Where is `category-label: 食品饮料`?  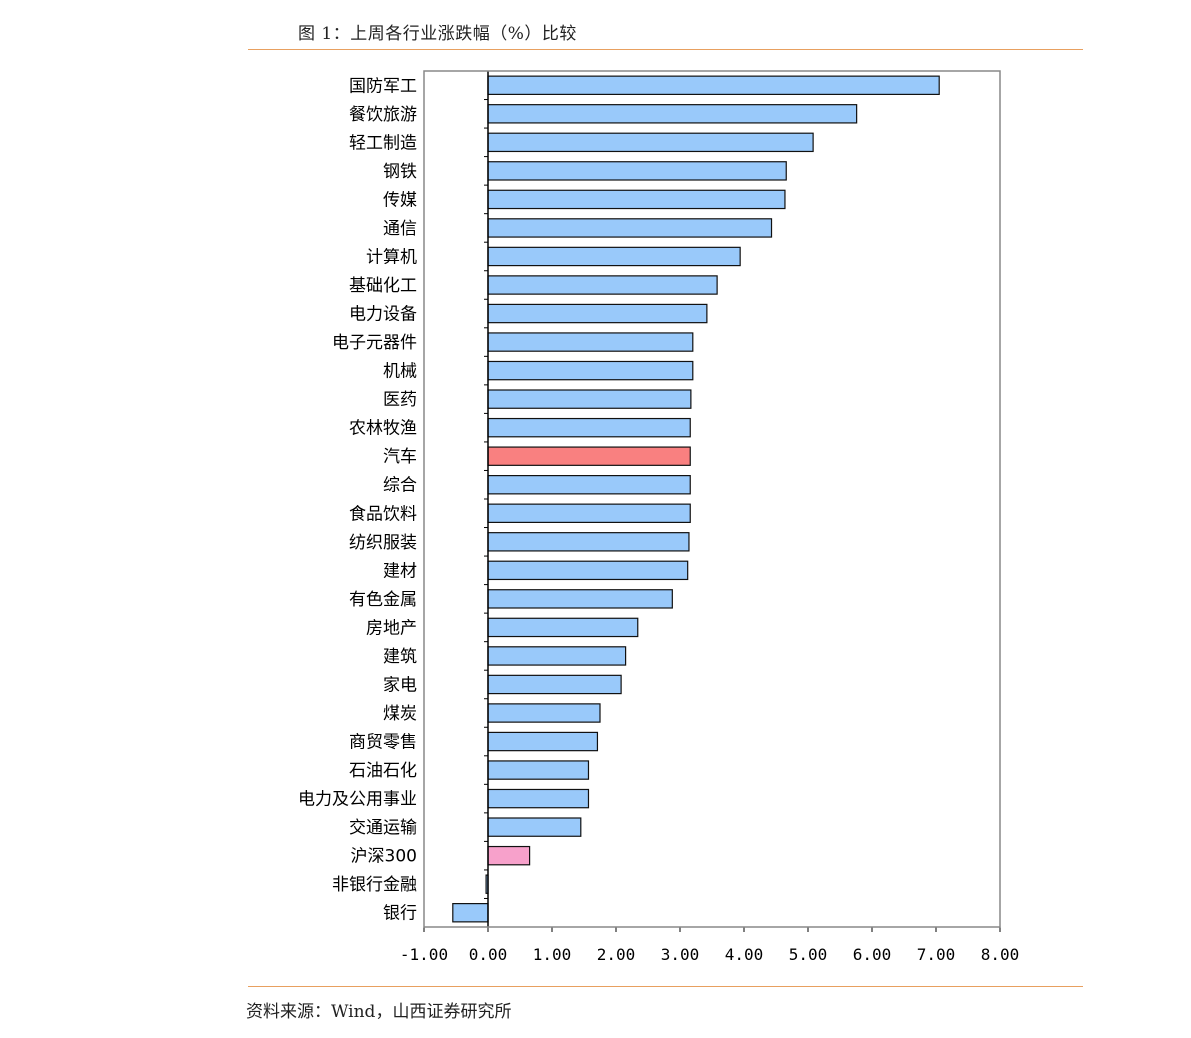 category-label: 食品饮料 is located at coordinates (383, 514).